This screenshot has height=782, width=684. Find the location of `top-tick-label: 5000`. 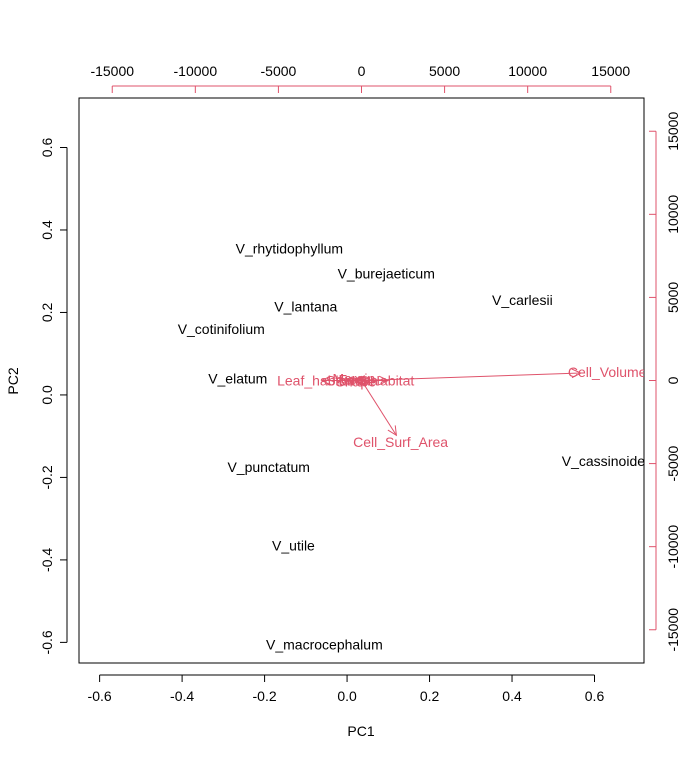

top-tick-label: 5000 is located at coordinates (444, 71).